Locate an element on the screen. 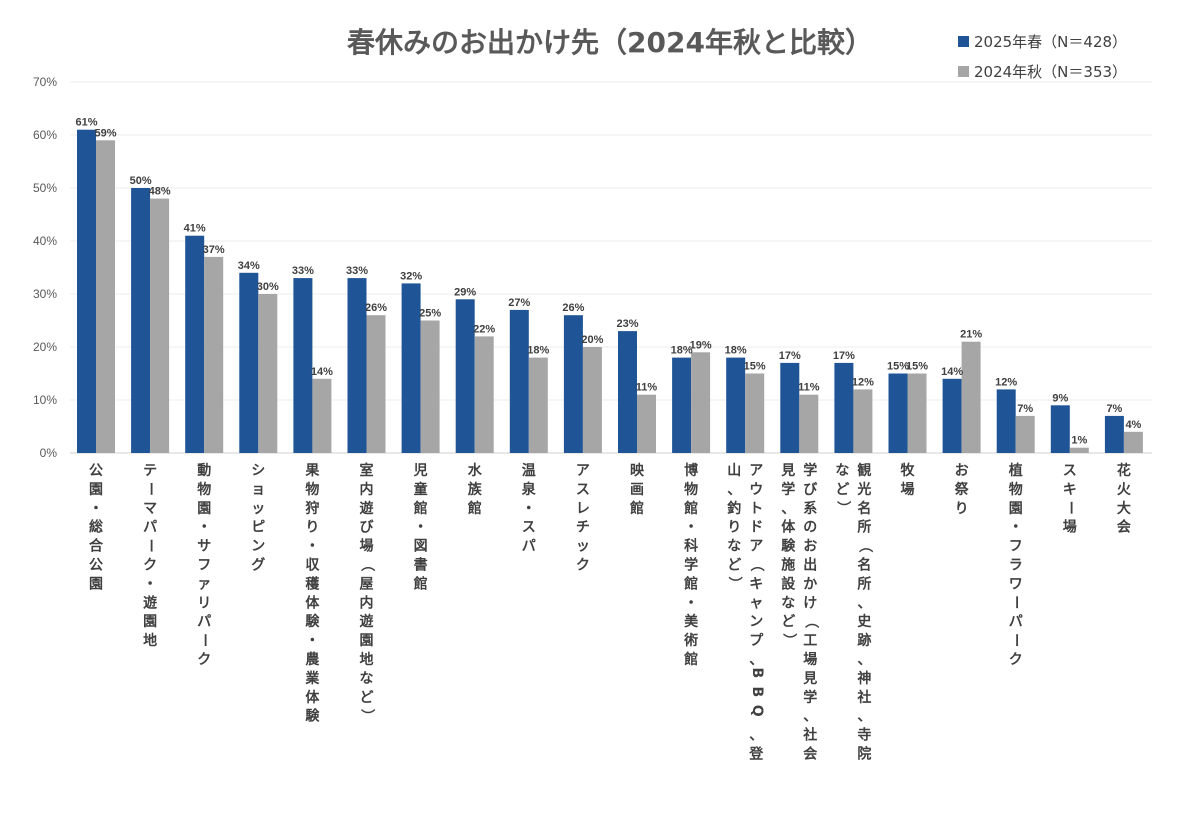 Image resolution: width=1200 pixels, height=826 pixels. data-label: 30% is located at coordinates (268, 287).